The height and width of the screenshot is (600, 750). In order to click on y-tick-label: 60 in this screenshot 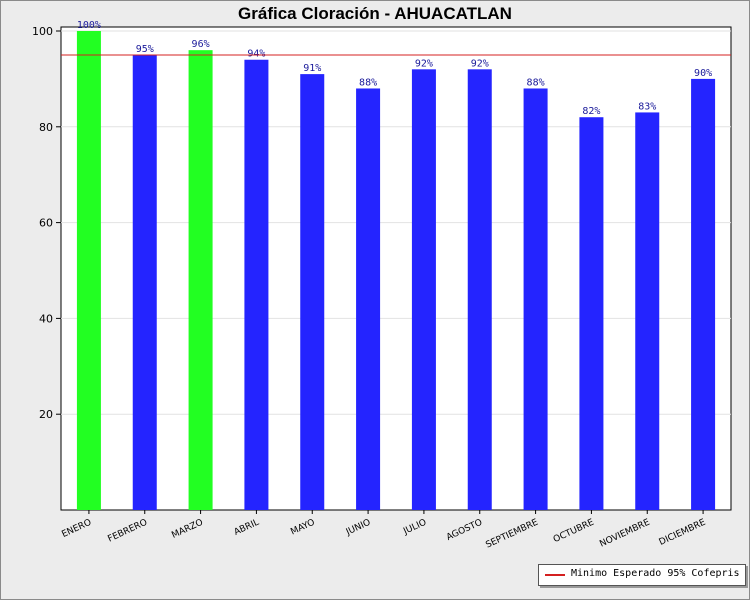, I will do `click(46, 223)`.